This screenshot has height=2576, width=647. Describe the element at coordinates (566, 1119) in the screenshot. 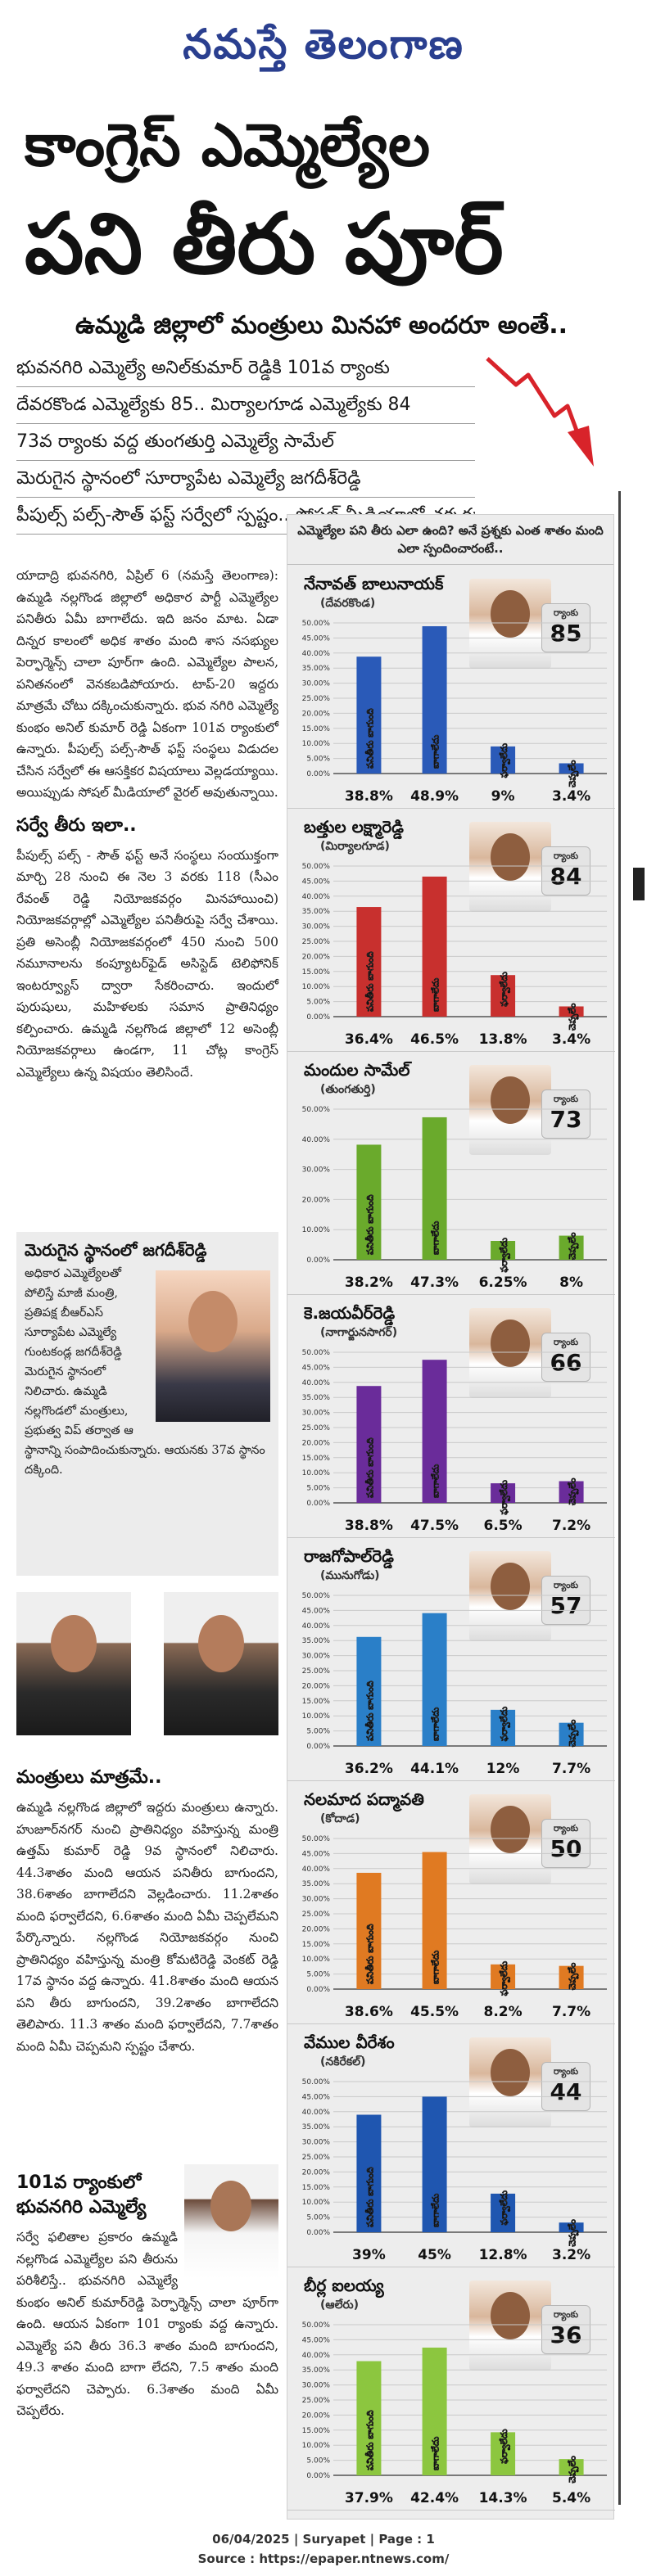

I see `rank-number: 73` at that location.